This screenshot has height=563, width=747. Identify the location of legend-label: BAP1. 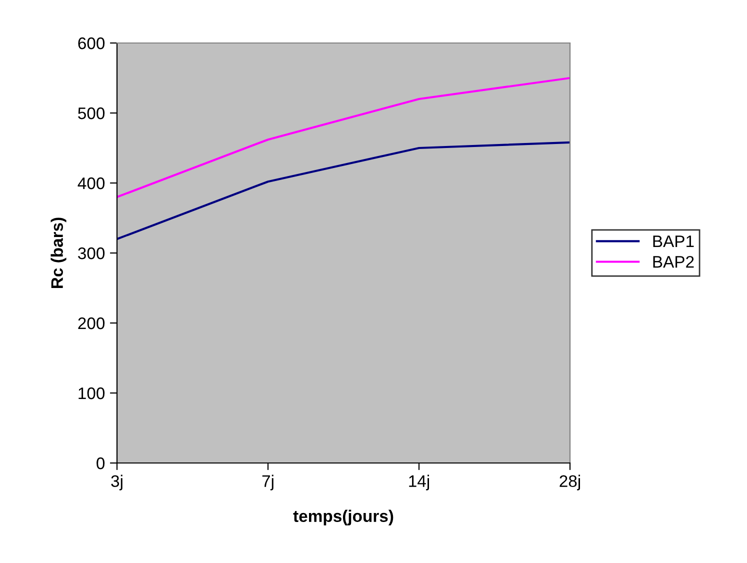
(673, 242).